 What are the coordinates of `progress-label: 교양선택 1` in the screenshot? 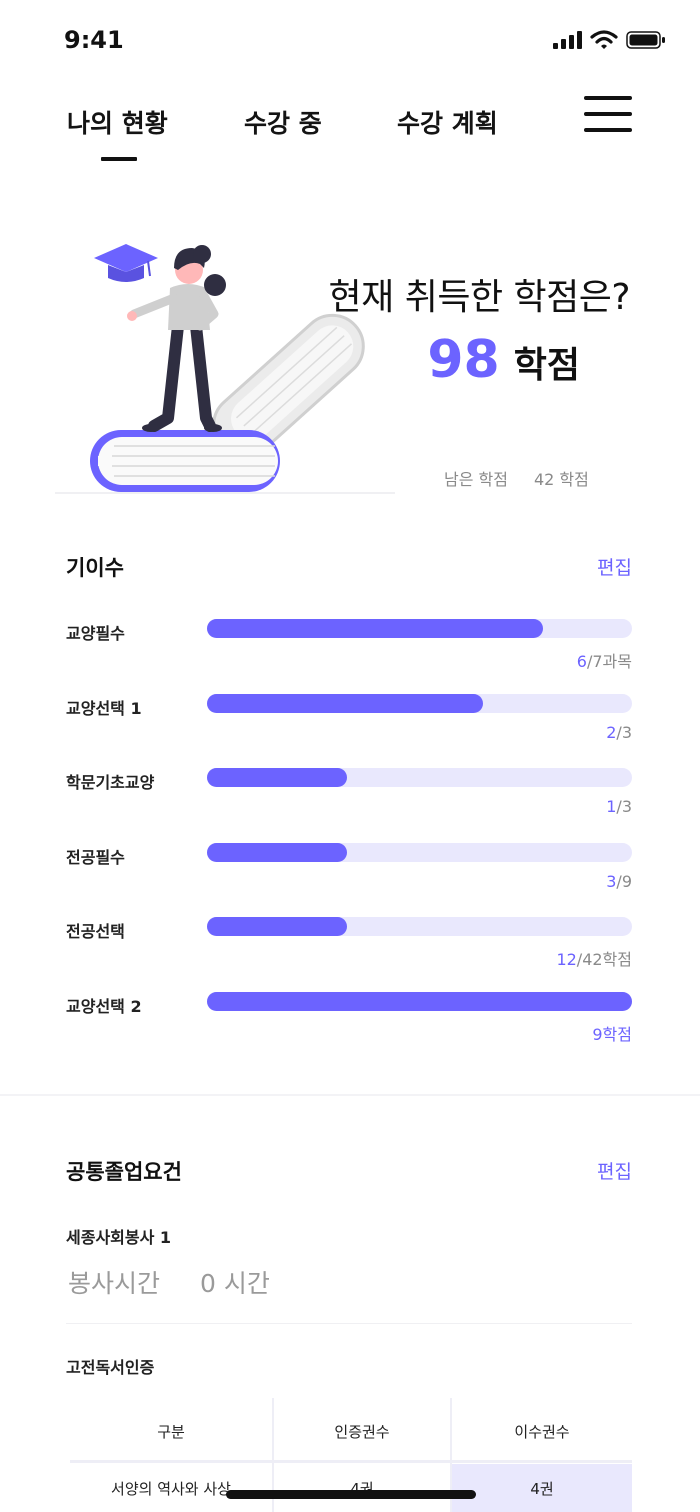 It's located at (104, 708).